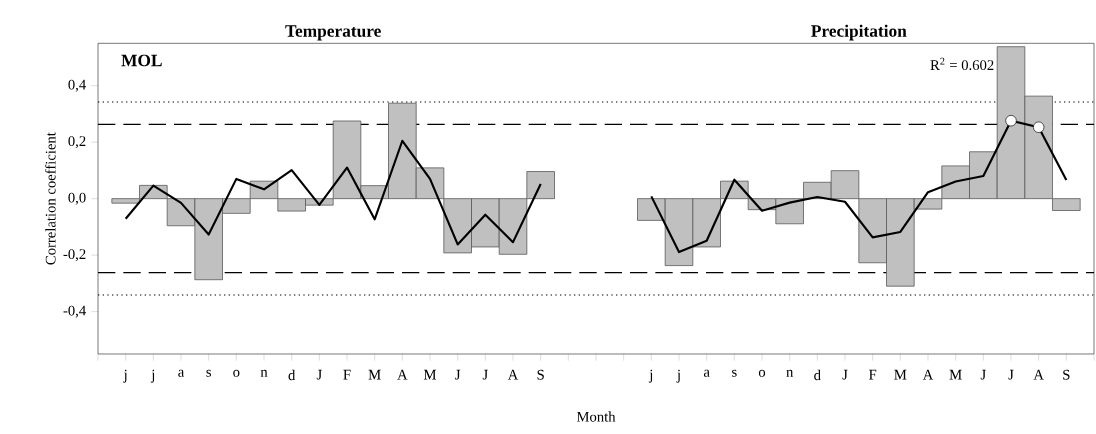 Image resolution: width=1096 pixels, height=434 pixels. I want to click on y-tick-label: -0,2, so click(74, 255).